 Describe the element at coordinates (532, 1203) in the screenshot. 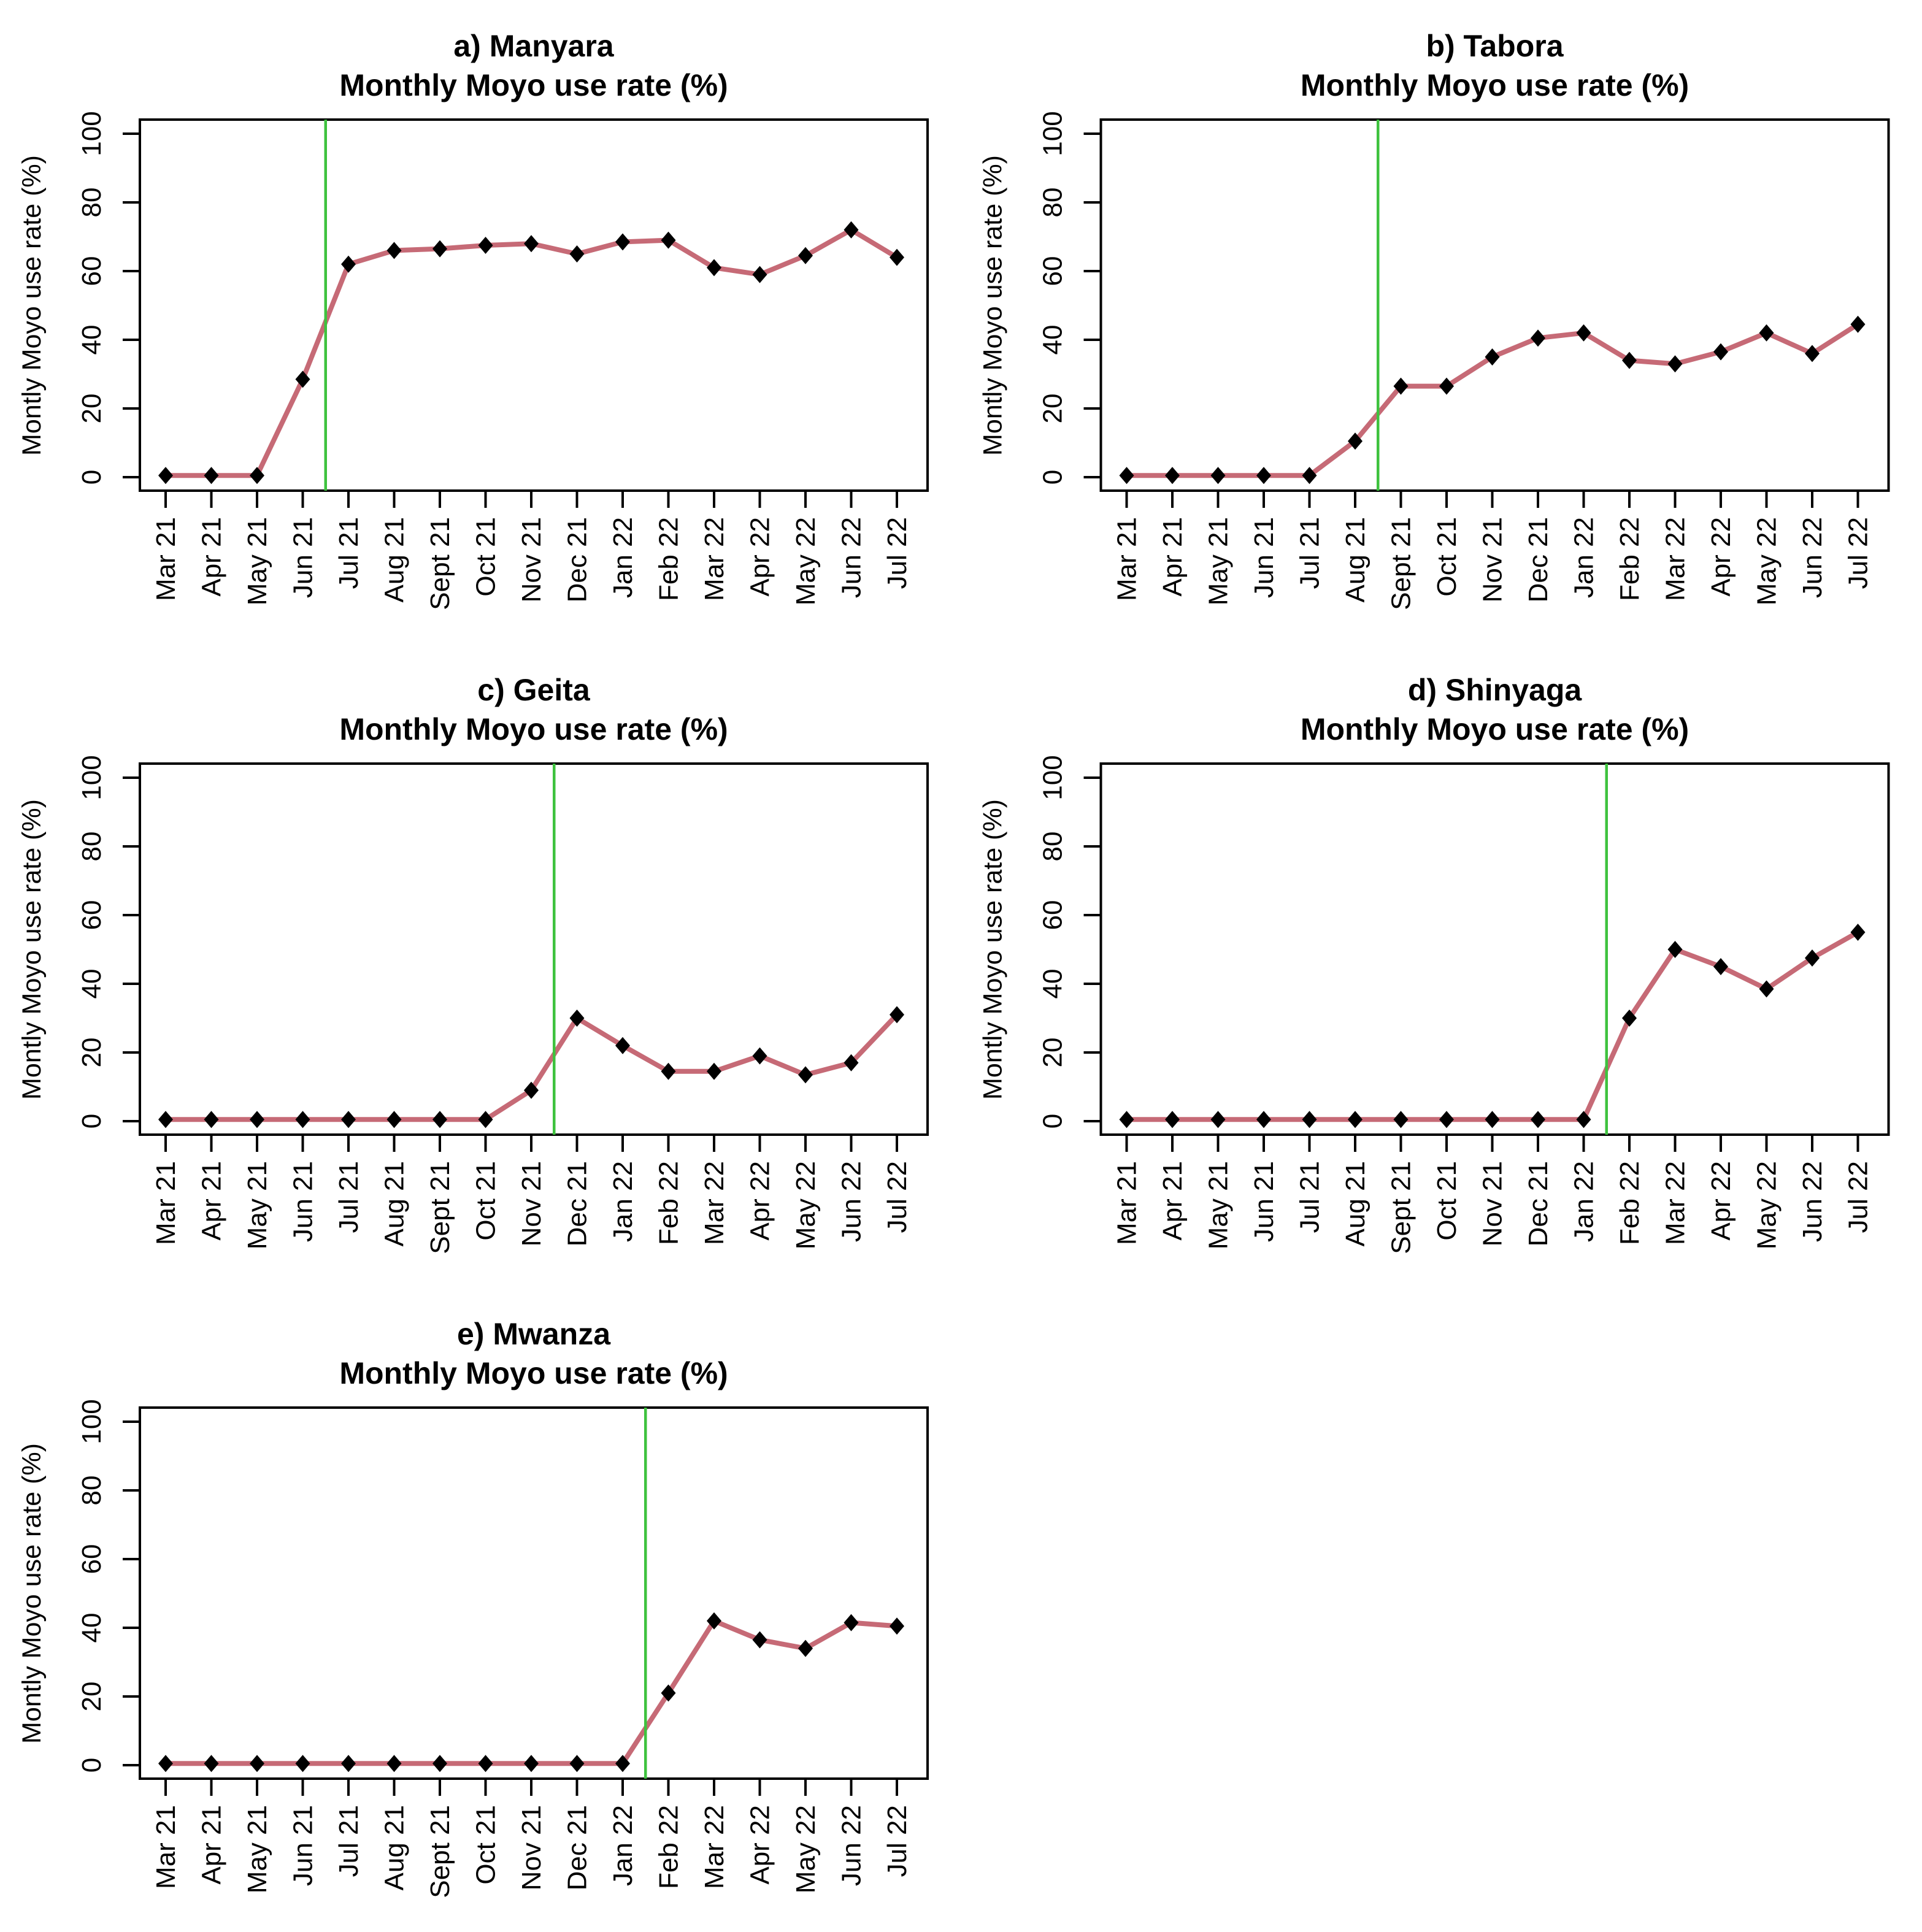

I see `x-tick-label: Nov 21` at that location.